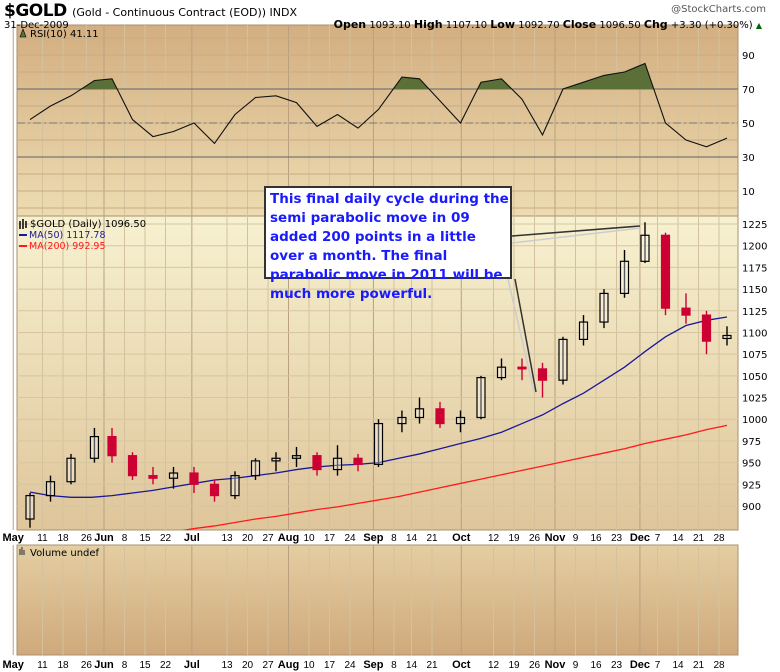 The width and height of the screenshot is (780, 672). I want to click on rsi-tick-label: 30, so click(748, 158).